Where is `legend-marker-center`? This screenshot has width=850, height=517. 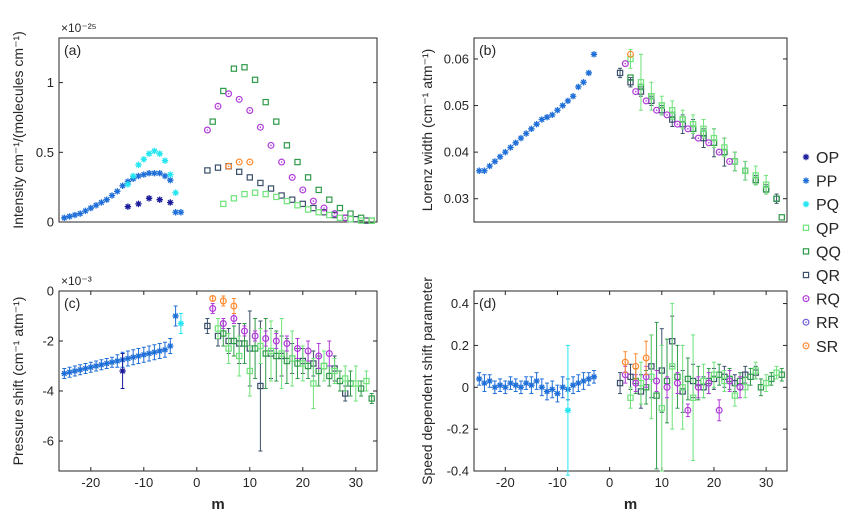 legend-marker-center is located at coordinates (806, 322).